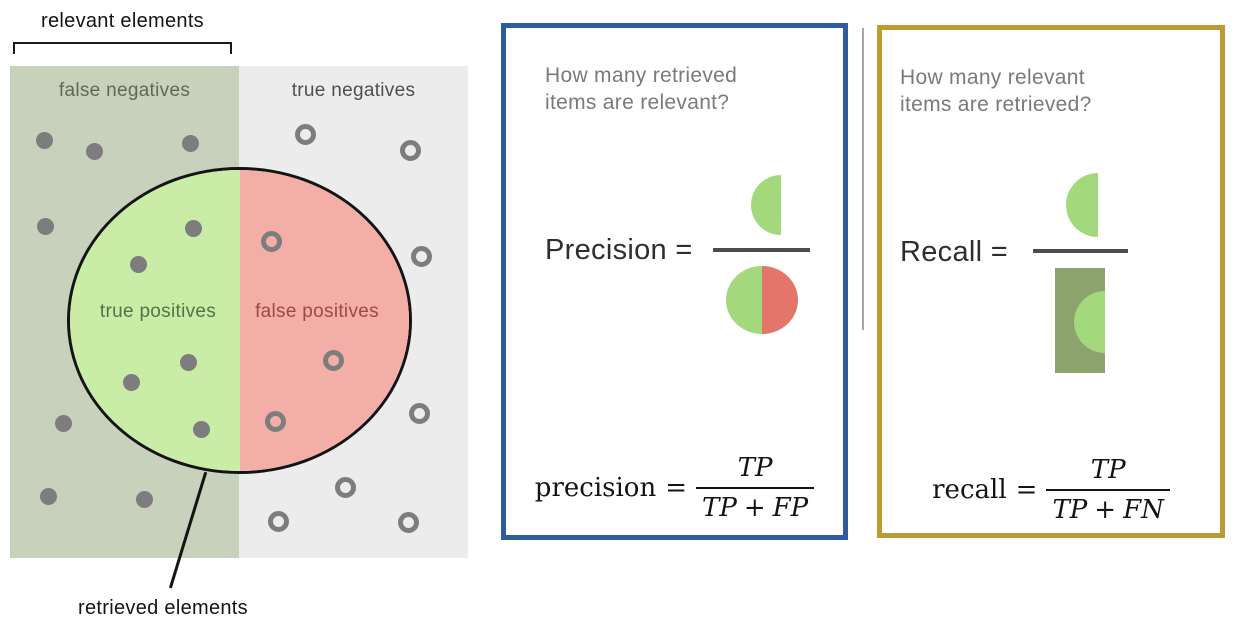  I want to click on precision-formula: precision = TP TP + FP, so click(674, 488).